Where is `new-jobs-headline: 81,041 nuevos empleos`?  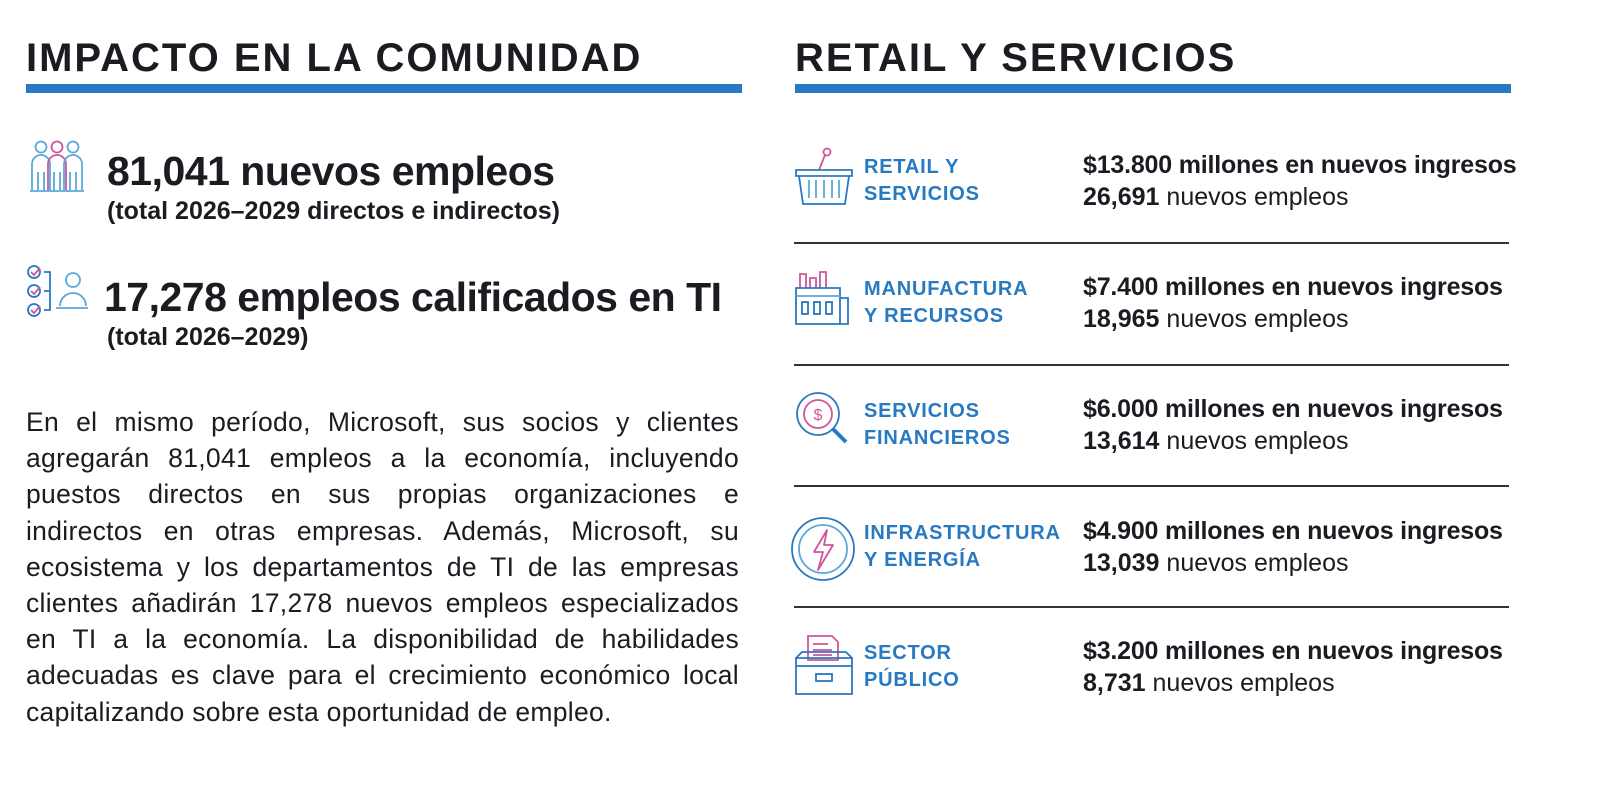 new-jobs-headline: 81,041 nuevos empleos is located at coordinates (331, 171).